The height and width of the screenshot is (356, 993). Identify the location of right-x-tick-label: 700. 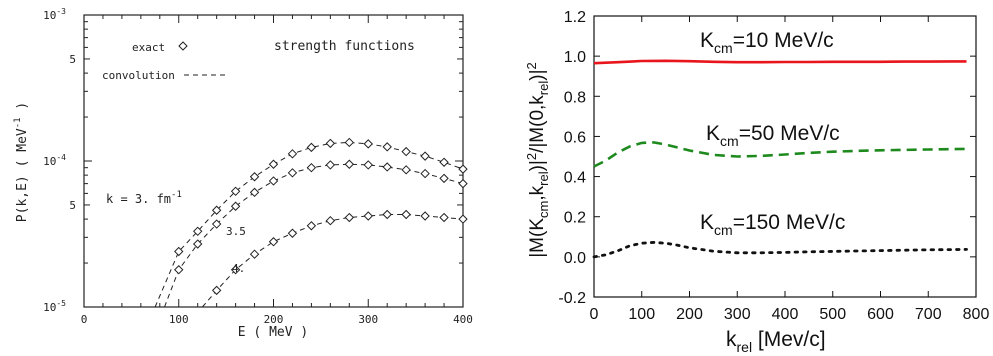
(928, 314).